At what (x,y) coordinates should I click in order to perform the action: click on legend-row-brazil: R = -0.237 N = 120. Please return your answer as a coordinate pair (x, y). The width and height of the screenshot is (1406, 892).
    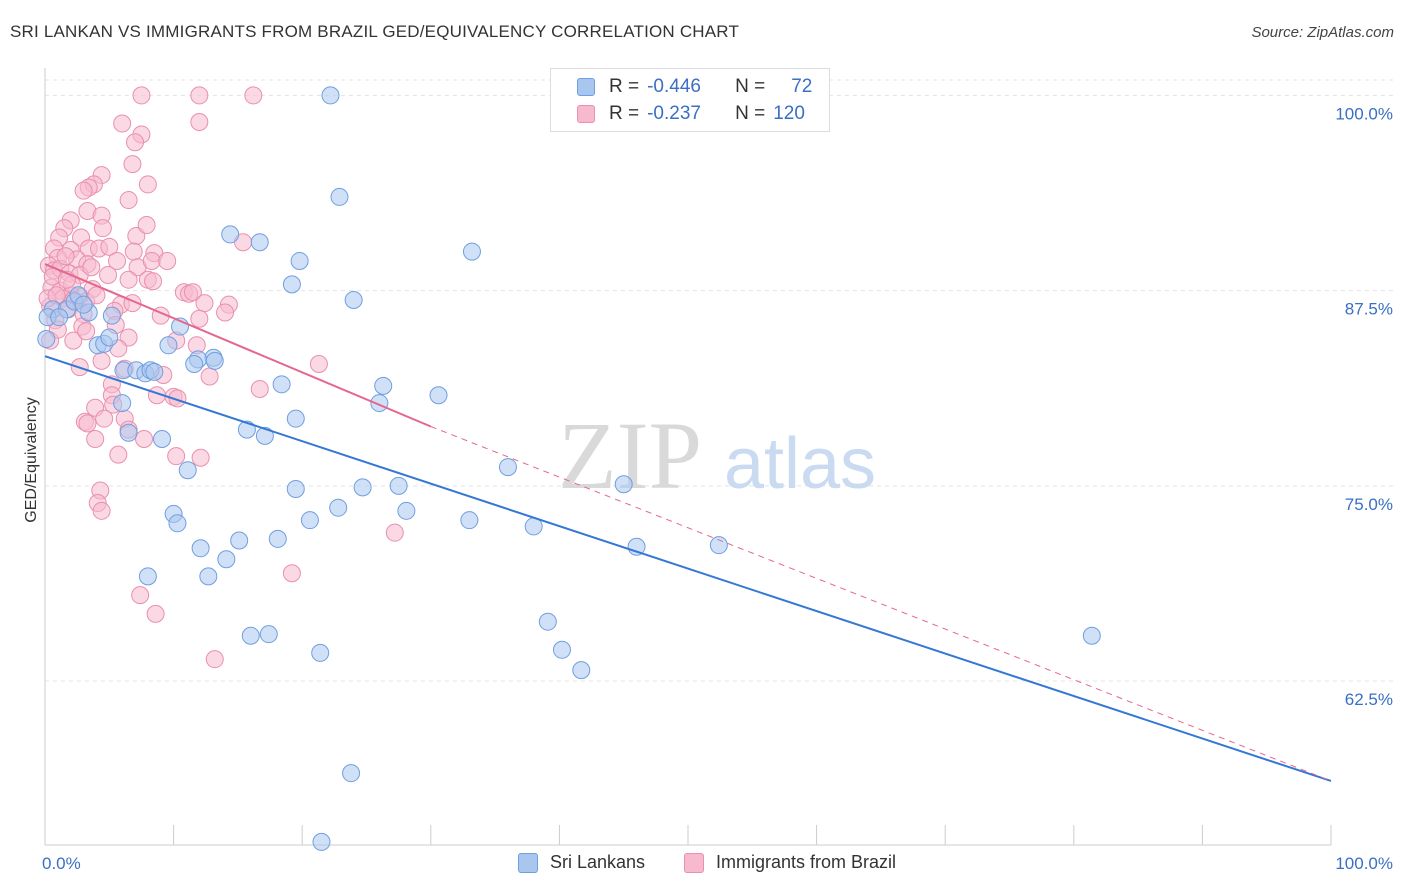
    Looking at the image, I should click on (678, 114).